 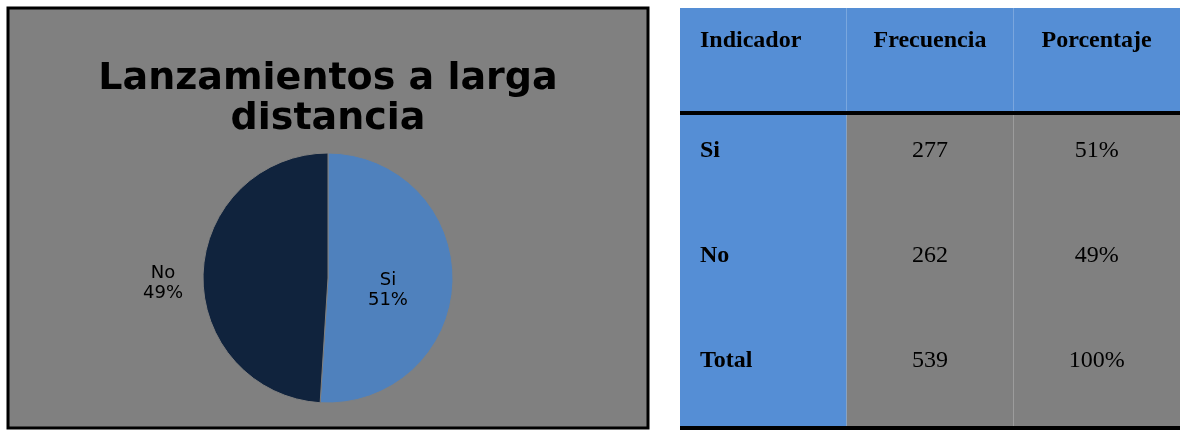 I want to click on text: No, so click(x=715, y=253).